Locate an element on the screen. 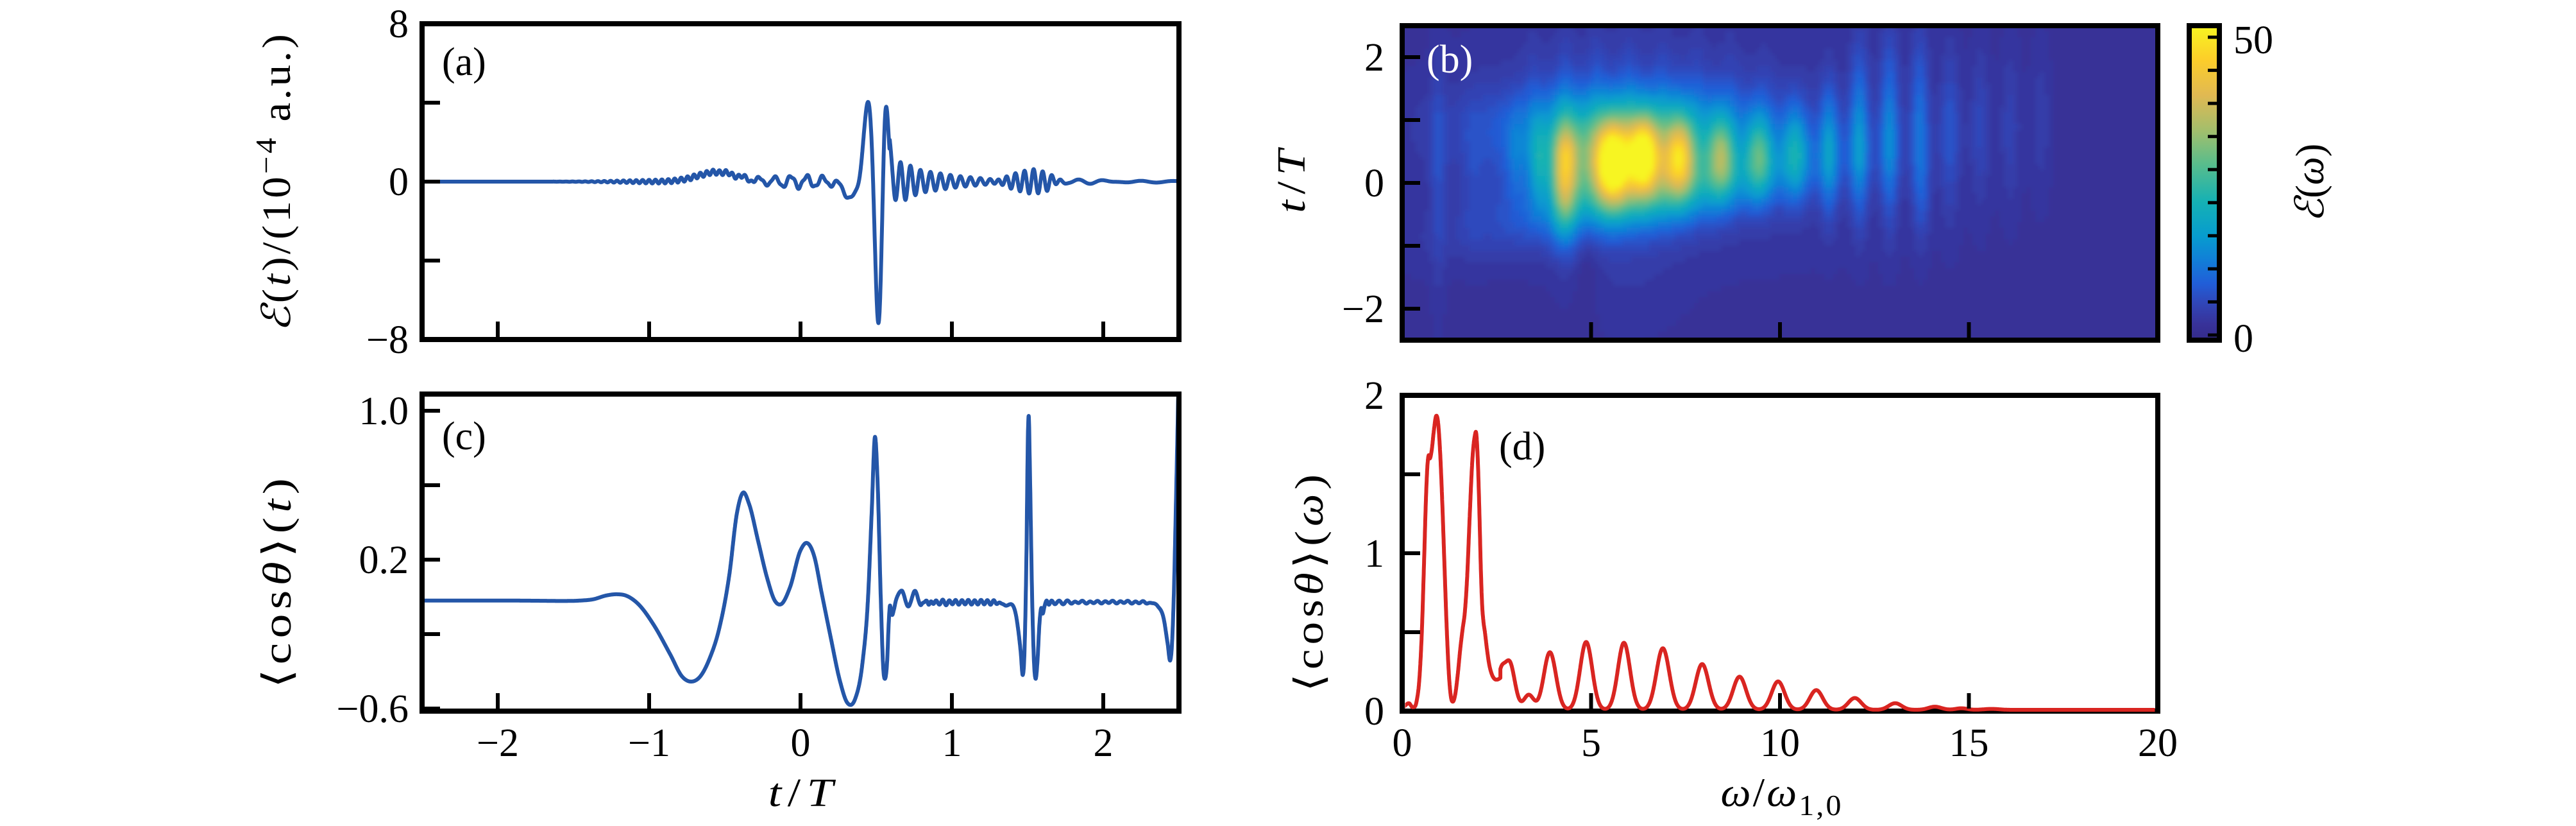 The height and width of the screenshot is (826, 2576). svg-text: (a) is located at coordinates (464, 62).